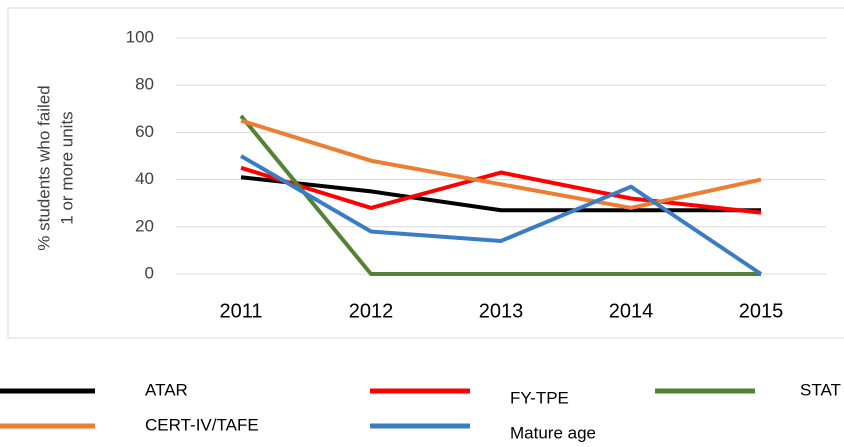  I want to click on legend-label: Mature age, so click(553, 432).